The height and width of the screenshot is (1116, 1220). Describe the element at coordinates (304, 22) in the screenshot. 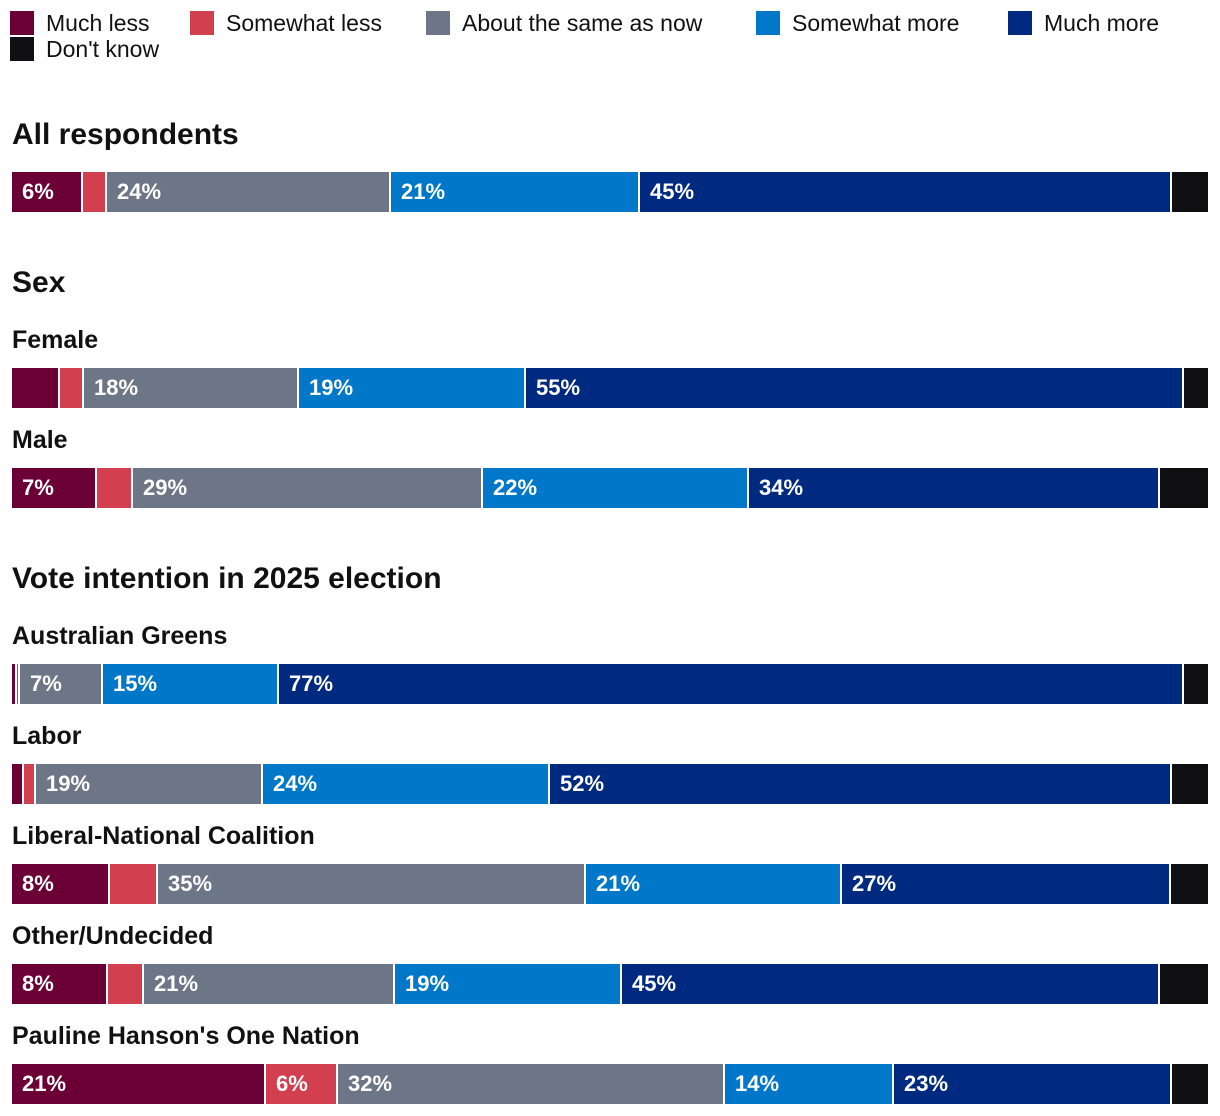

I see `legend-label: Somewhat less` at that location.